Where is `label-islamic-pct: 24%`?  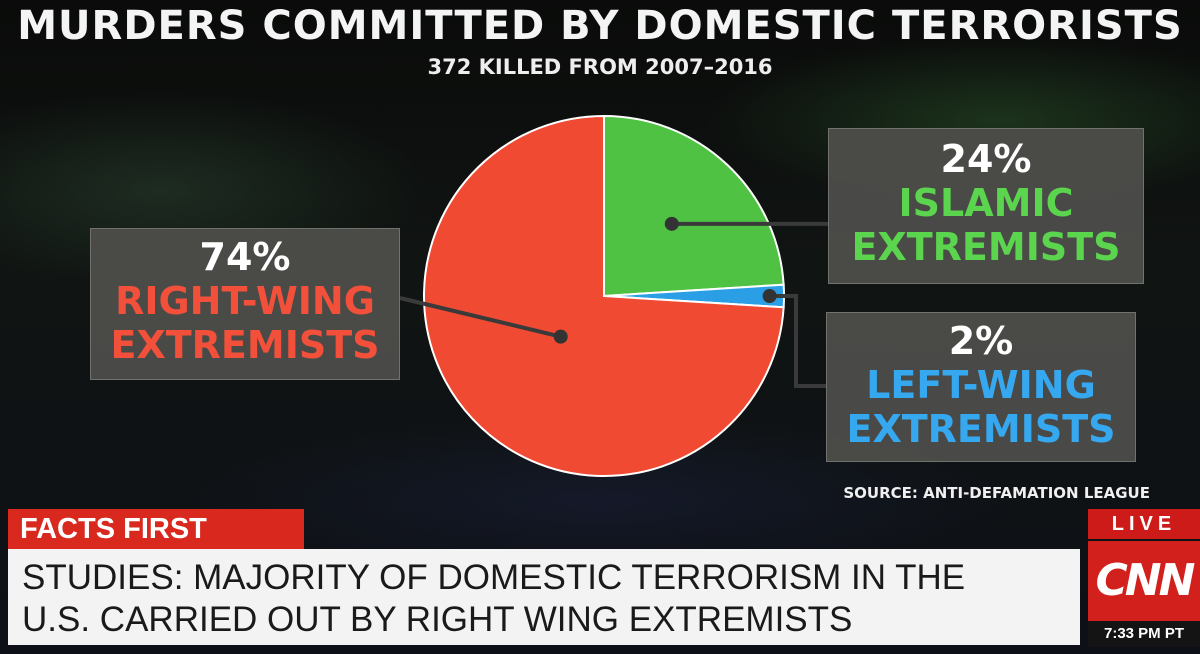 label-islamic-pct: 24% is located at coordinates (986, 159).